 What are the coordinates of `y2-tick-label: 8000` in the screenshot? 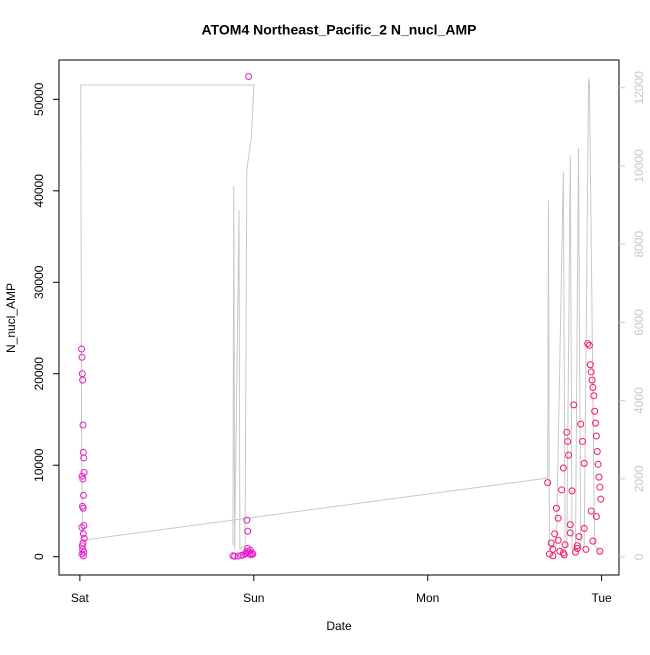 It's located at (639, 244).